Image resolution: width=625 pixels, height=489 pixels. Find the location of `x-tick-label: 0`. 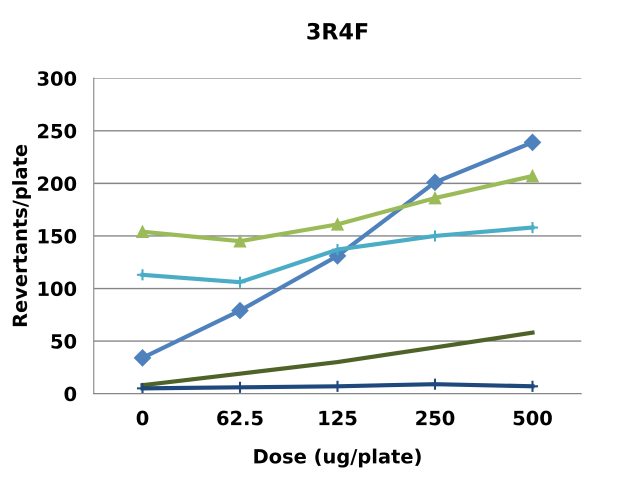

x-tick-label: 0 is located at coordinates (142, 418).